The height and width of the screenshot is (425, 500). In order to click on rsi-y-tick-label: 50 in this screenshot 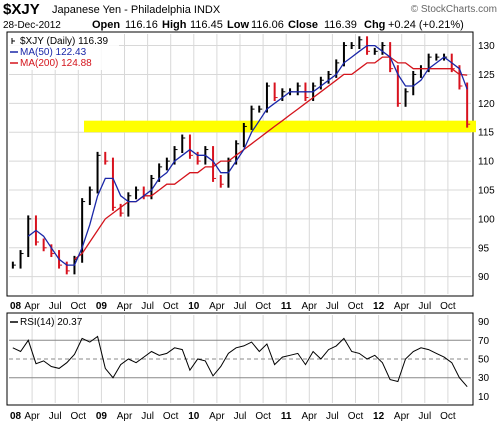, I will do `click(484, 360)`.